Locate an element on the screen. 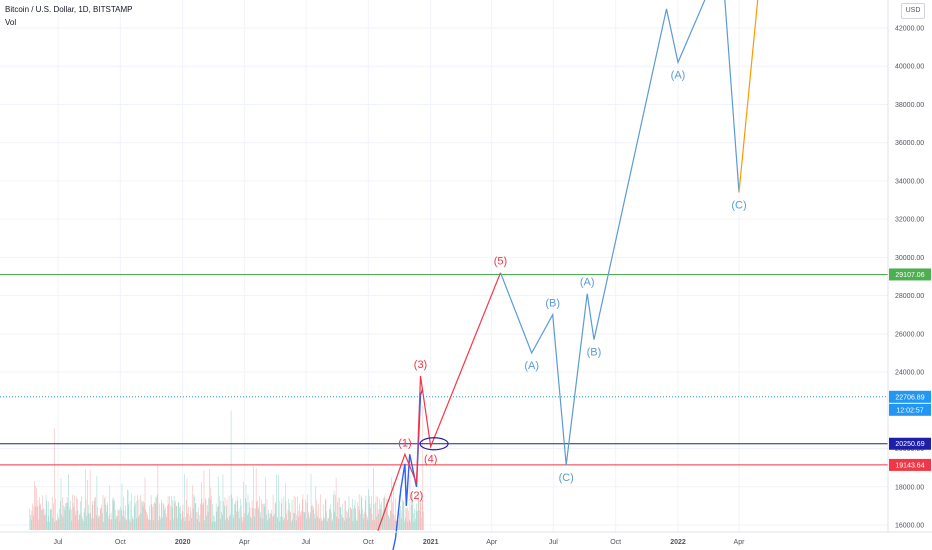 Image resolution: width=932 pixels, height=550 pixels. volume-indicator-label: Vol is located at coordinates (11, 22).